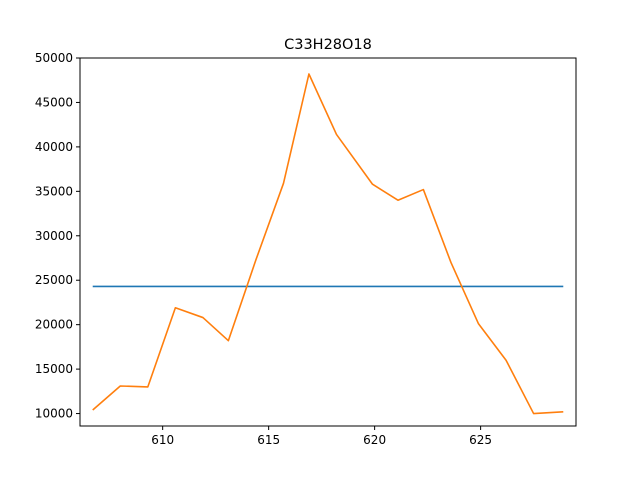 This screenshot has height=480, width=640. Describe the element at coordinates (54, 191) in the screenshot. I see `y-tick-label: 35000` at that location.